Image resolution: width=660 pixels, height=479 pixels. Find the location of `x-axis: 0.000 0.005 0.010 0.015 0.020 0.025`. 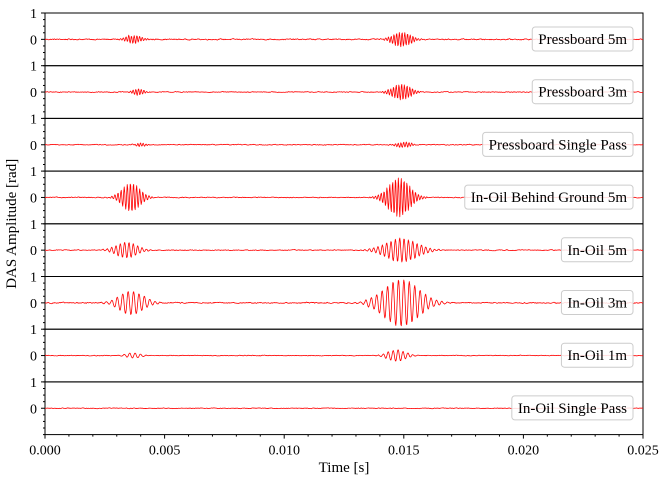

x-axis: 0.000 0.005 0.010 0.015 0.020 0.025 is located at coordinates (344, 446).